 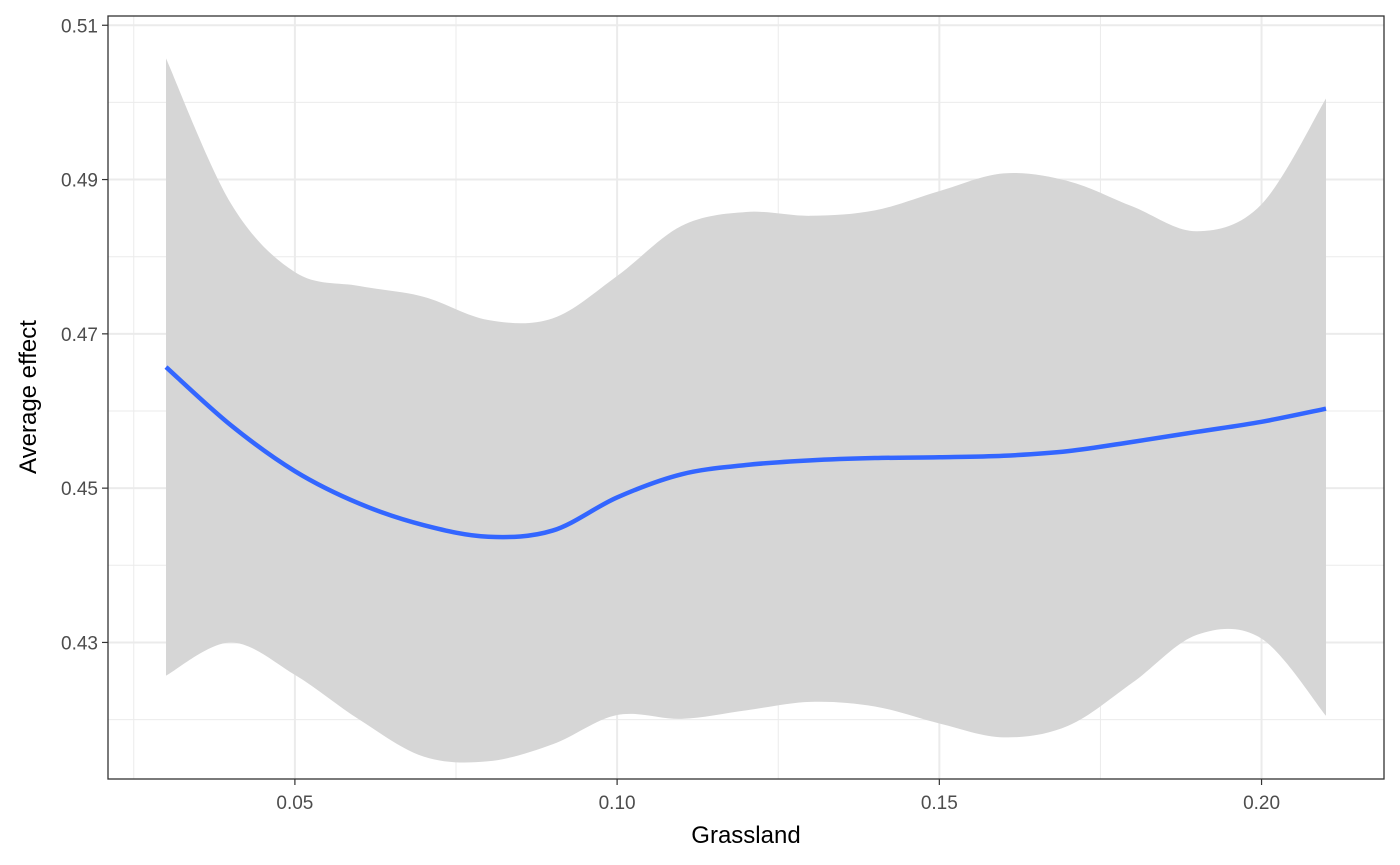 I want to click on x-axis: 0.05 0.10 0.15 0.20, so click(x=778, y=796).